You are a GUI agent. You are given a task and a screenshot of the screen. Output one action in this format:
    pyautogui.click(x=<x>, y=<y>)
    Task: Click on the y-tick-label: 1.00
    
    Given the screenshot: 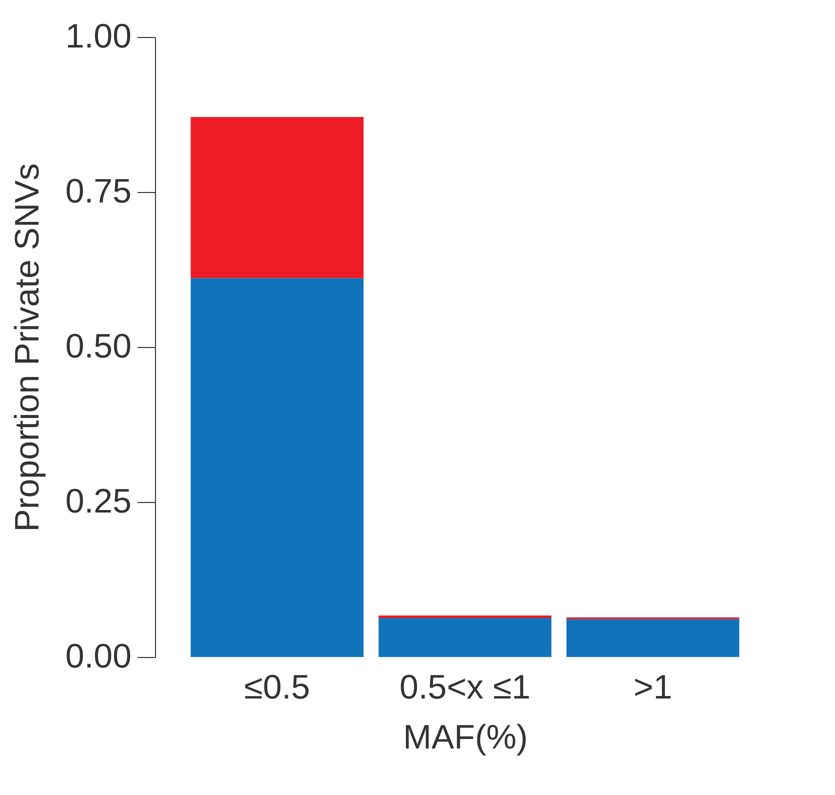 What is the action you would take?
    pyautogui.click(x=98, y=37)
    